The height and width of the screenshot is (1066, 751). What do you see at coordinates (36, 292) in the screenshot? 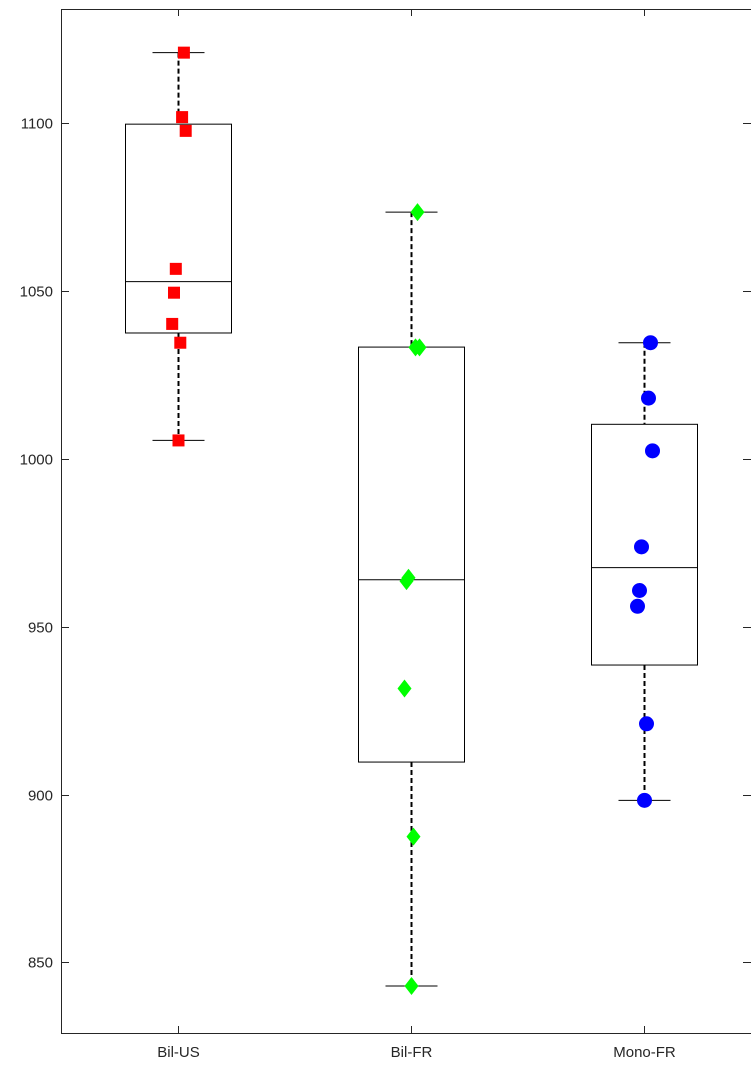
I see `y-tick-label: 1050` at bounding box center [36, 292].